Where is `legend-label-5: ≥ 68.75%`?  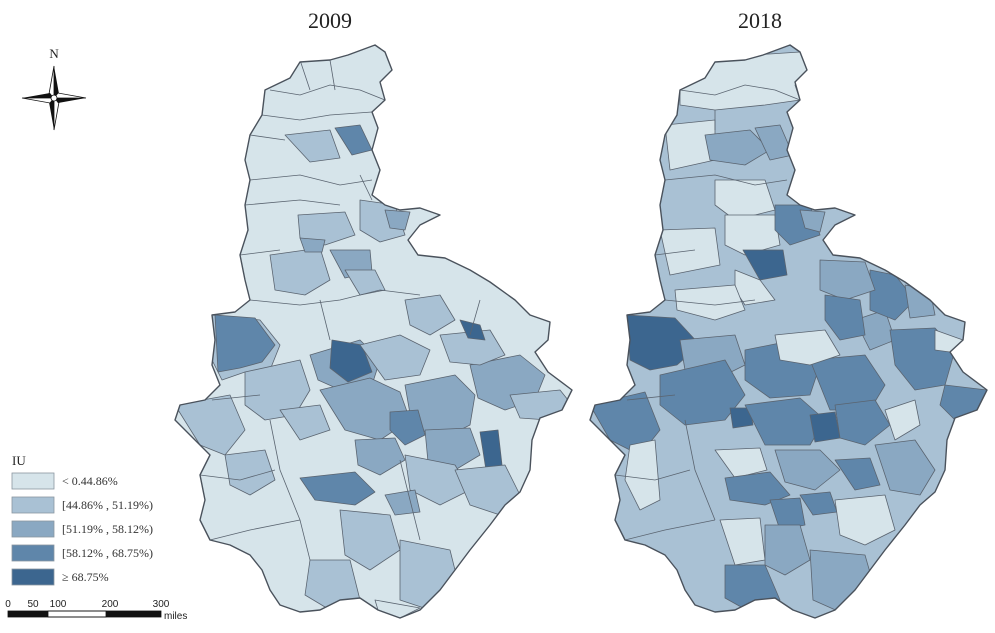
legend-label-5: ≥ 68.75% is located at coordinates (85, 577).